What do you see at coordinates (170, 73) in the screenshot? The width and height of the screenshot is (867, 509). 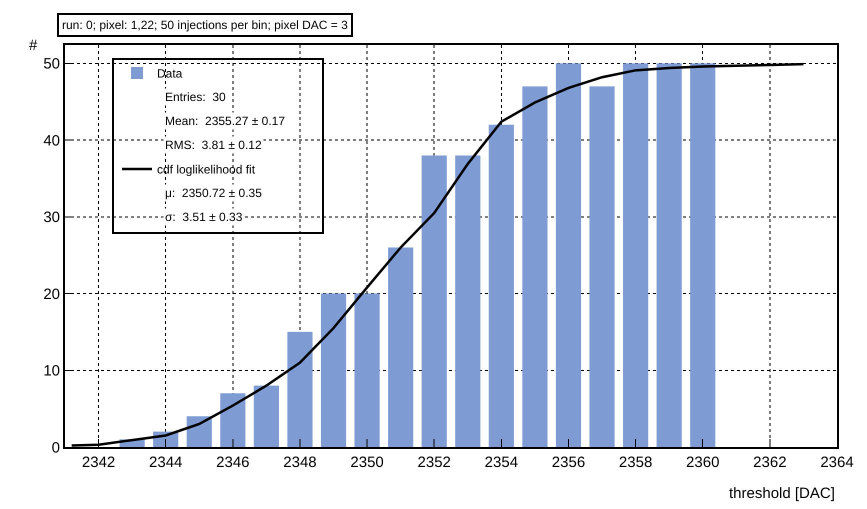 I see `legend-label: Data` at bounding box center [170, 73].